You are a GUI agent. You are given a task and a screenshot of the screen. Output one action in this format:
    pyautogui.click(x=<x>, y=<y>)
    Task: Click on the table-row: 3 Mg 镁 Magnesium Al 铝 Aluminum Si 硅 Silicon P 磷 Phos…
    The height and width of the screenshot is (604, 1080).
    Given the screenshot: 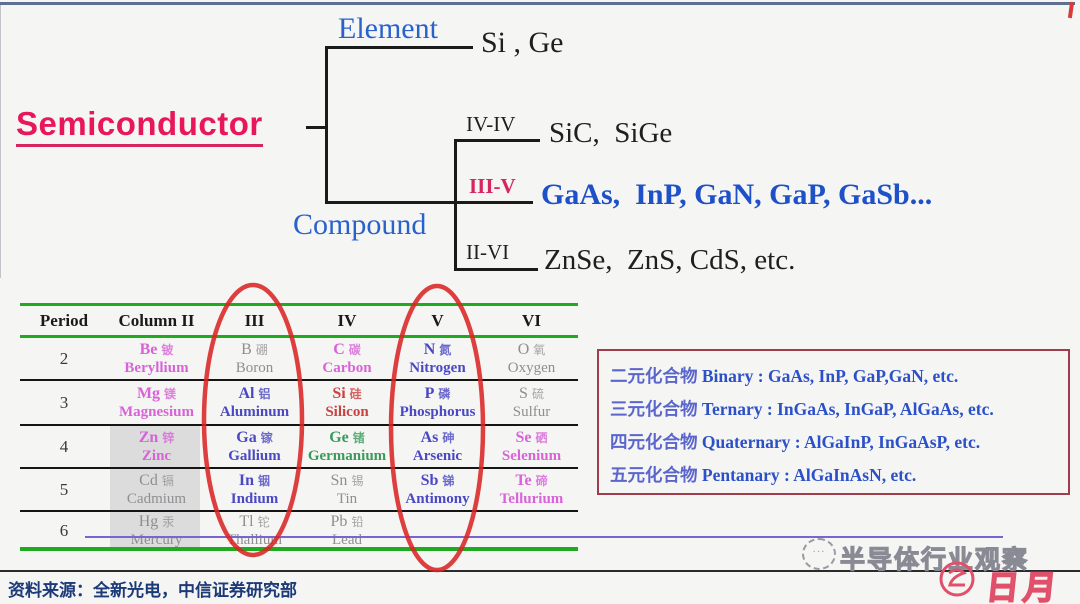 What is the action you would take?
    pyautogui.click(x=299, y=403)
    